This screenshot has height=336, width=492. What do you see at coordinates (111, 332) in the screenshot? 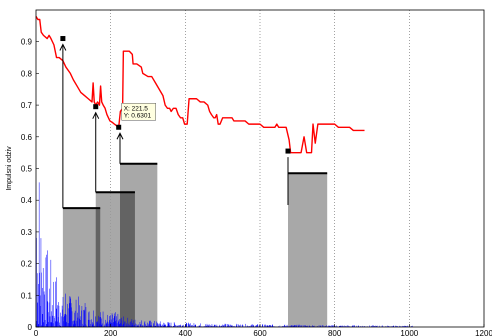
I see `x-tick-label-1: 200` at bounding box center [111, 332].